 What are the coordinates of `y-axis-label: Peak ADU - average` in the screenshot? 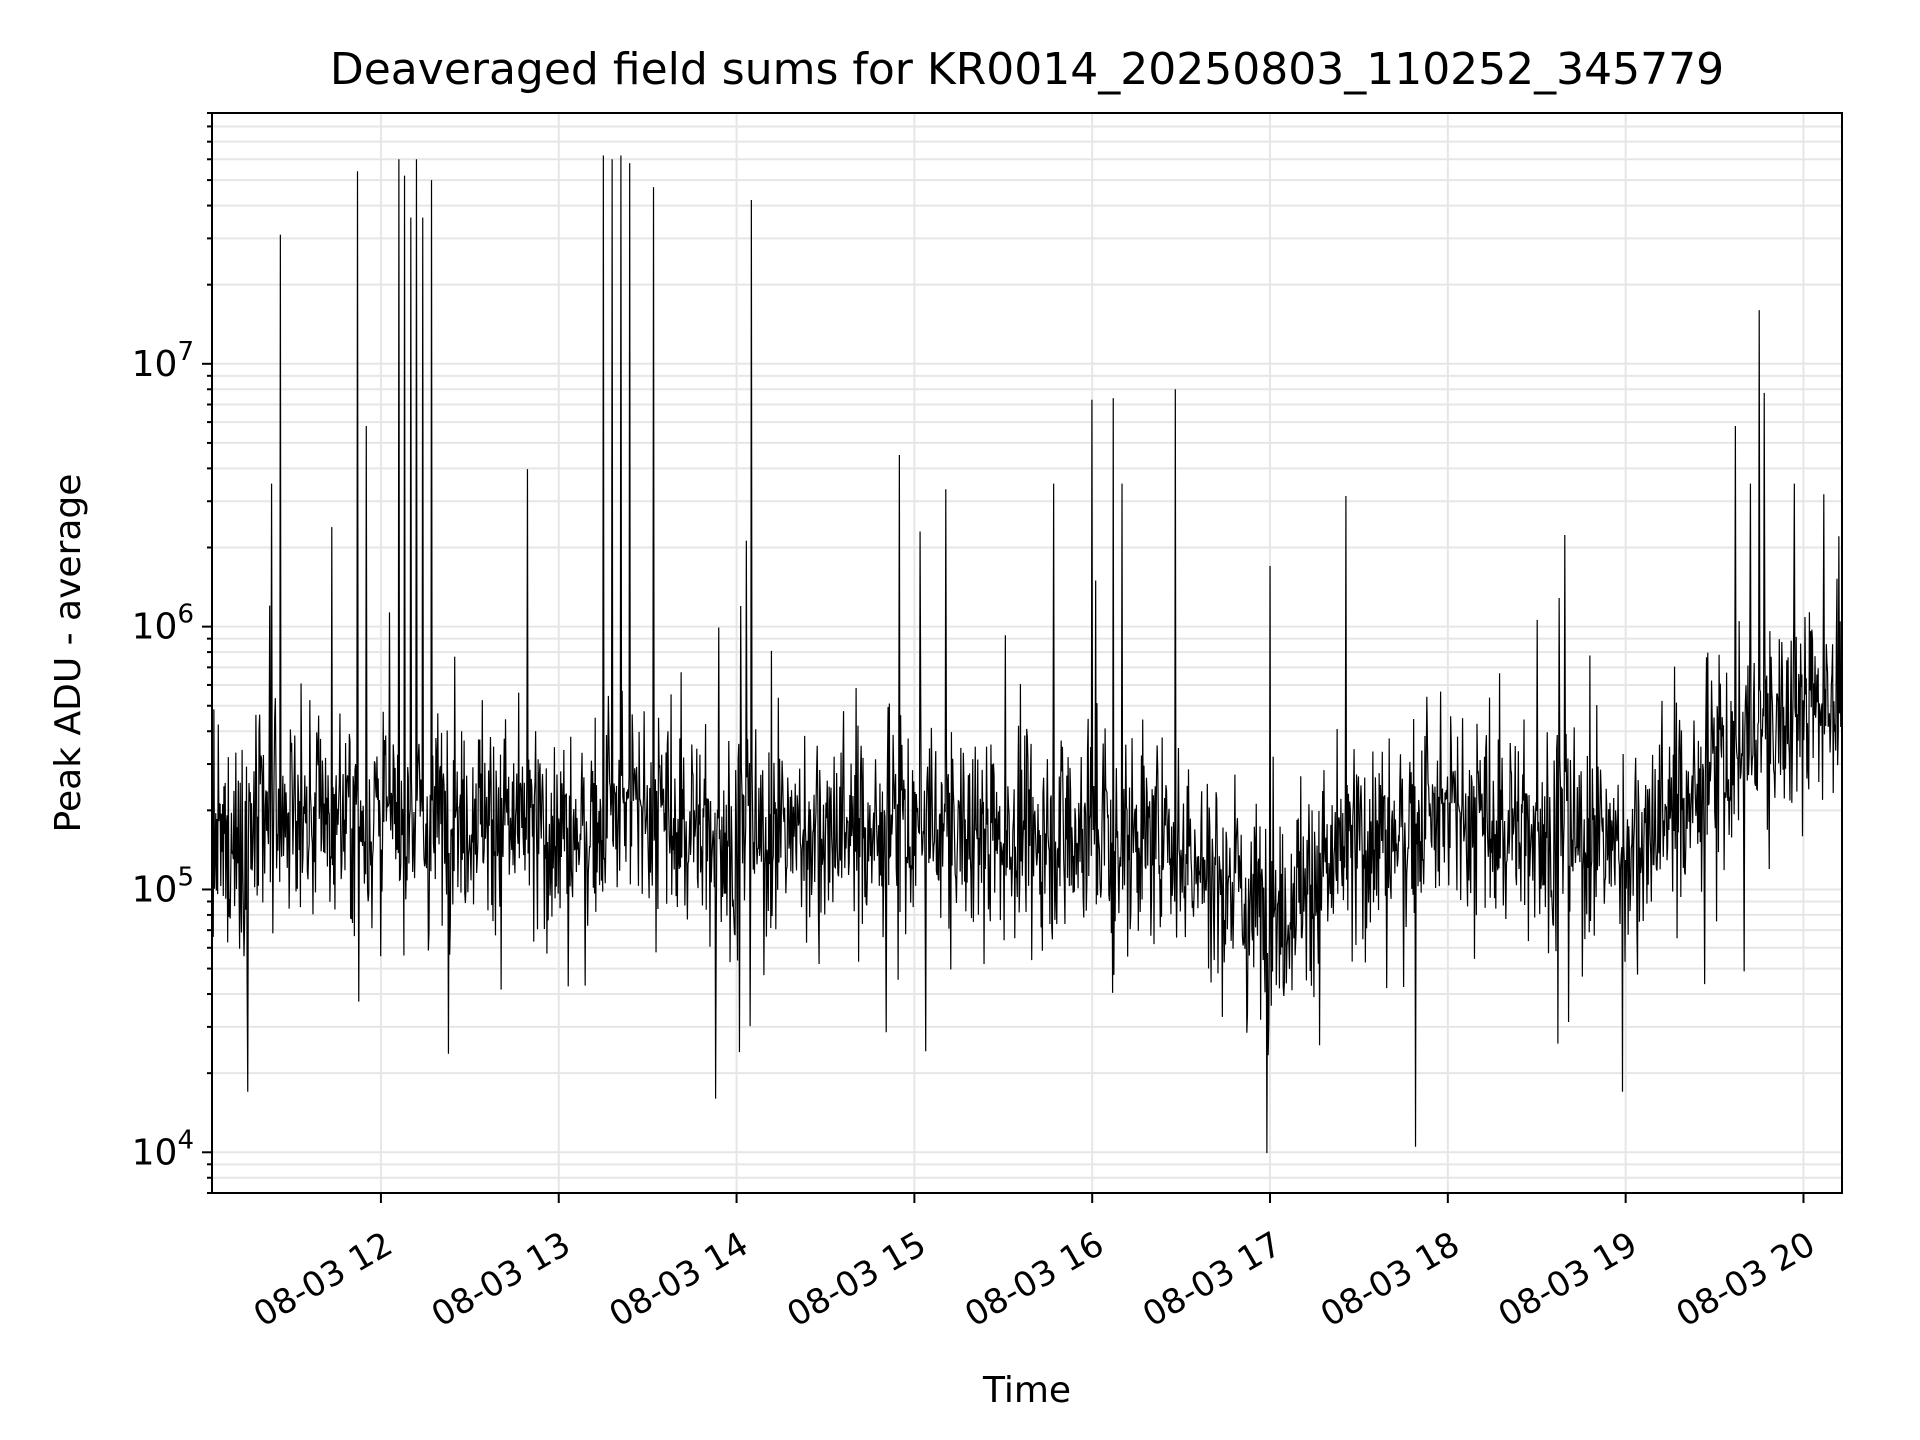 It's located at (68, 653).